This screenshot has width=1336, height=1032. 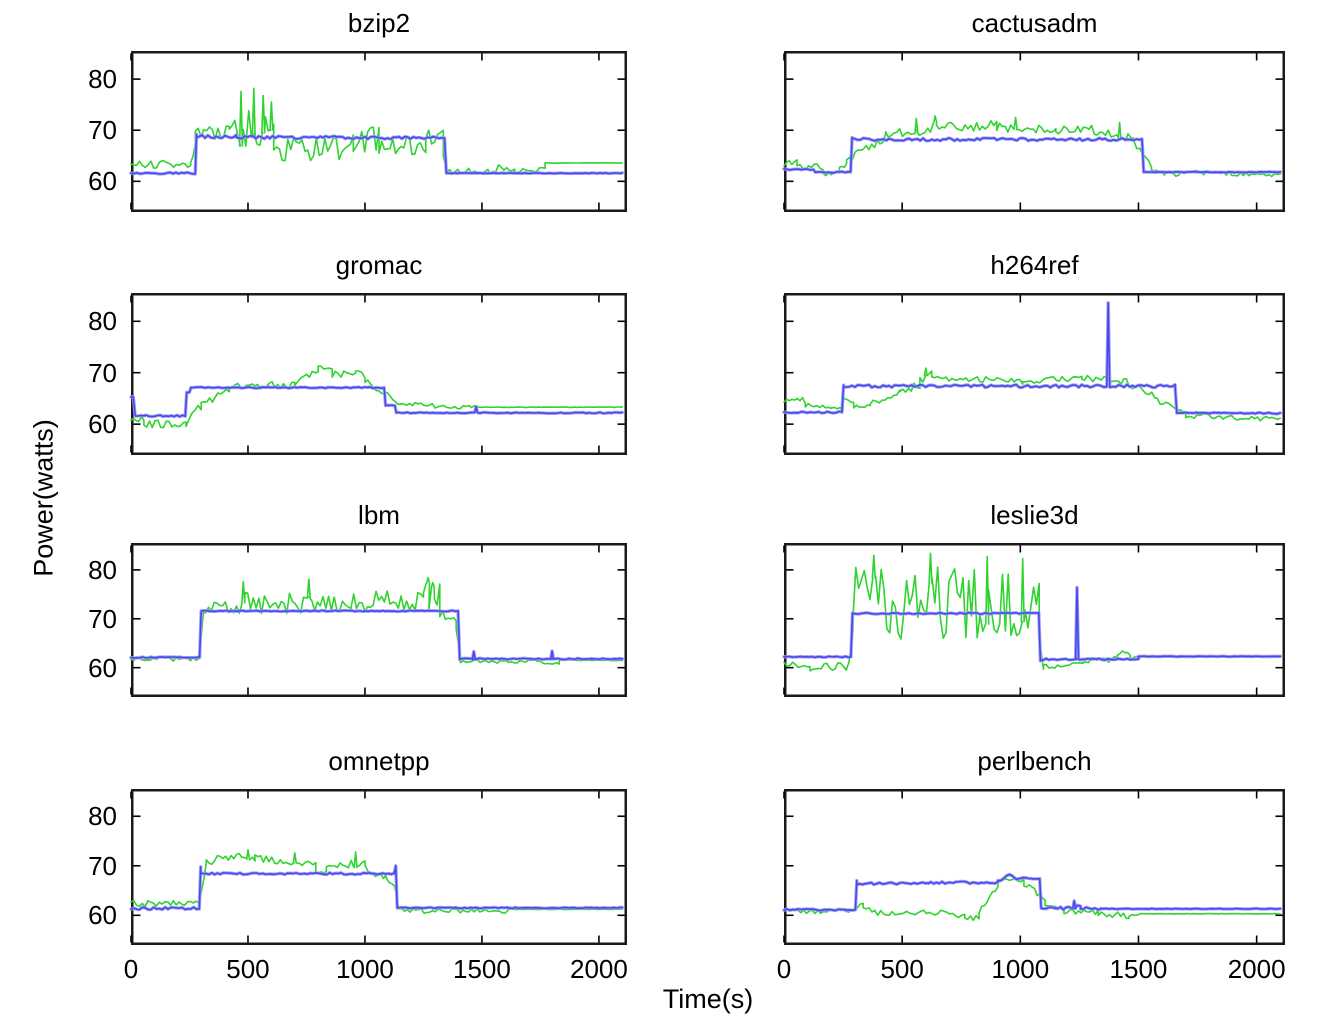 I want to click on lbm-predicted-line, so click(x=377, y=635).